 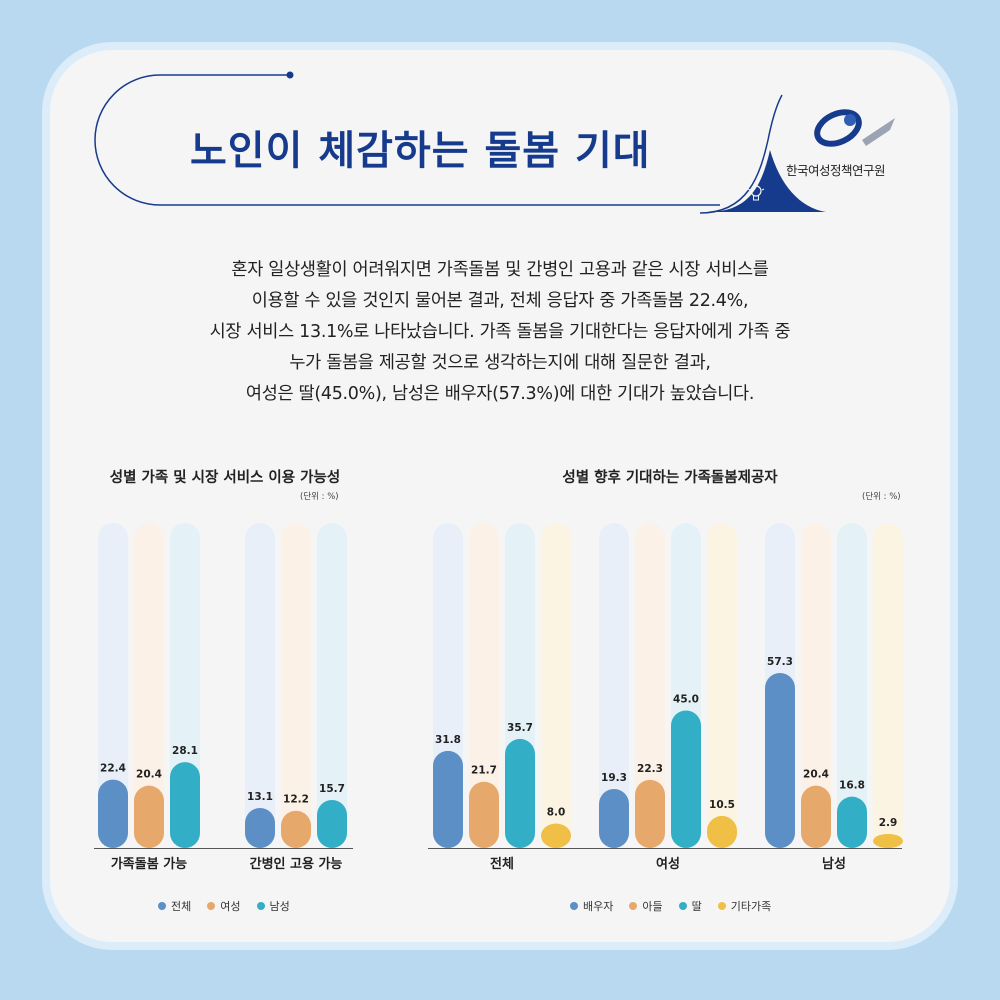 What do you see at coordinates (834, 864) in the screenshot?
I see `category-label: 남성` at bounding box center [834, 864].